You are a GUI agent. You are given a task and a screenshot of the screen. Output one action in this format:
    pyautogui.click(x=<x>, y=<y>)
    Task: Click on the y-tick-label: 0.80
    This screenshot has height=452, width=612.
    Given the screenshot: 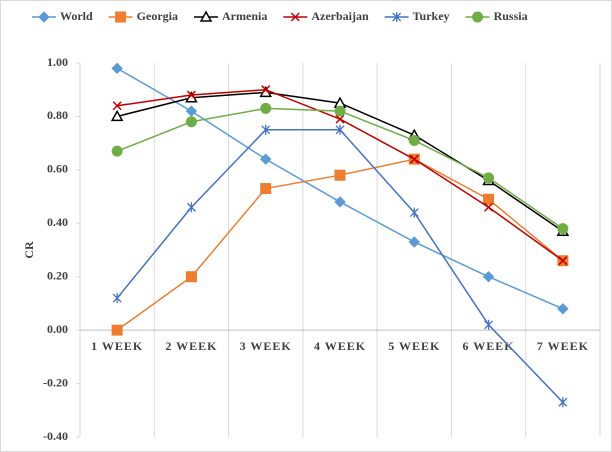 What is the action you would take?
    pyautogui.click(x=57, y=115)
    